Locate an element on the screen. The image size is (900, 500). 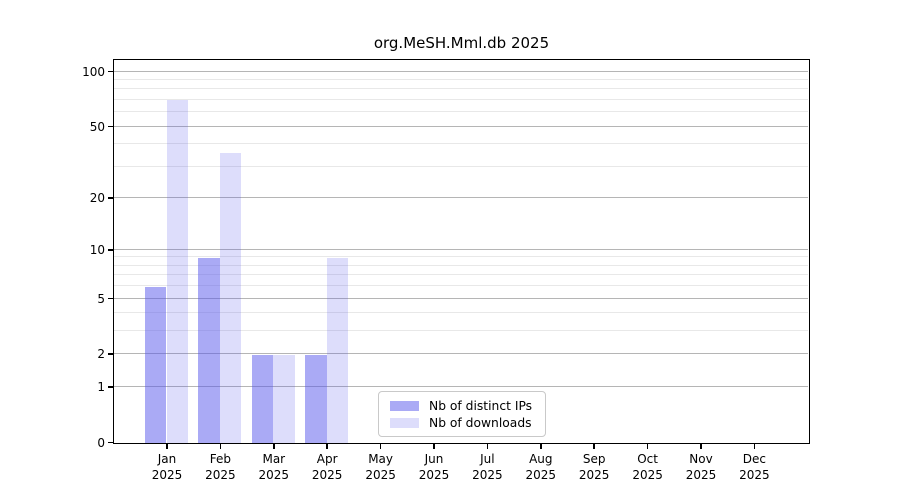
x-tick-month: Feb is located at coordinates (220, 459).